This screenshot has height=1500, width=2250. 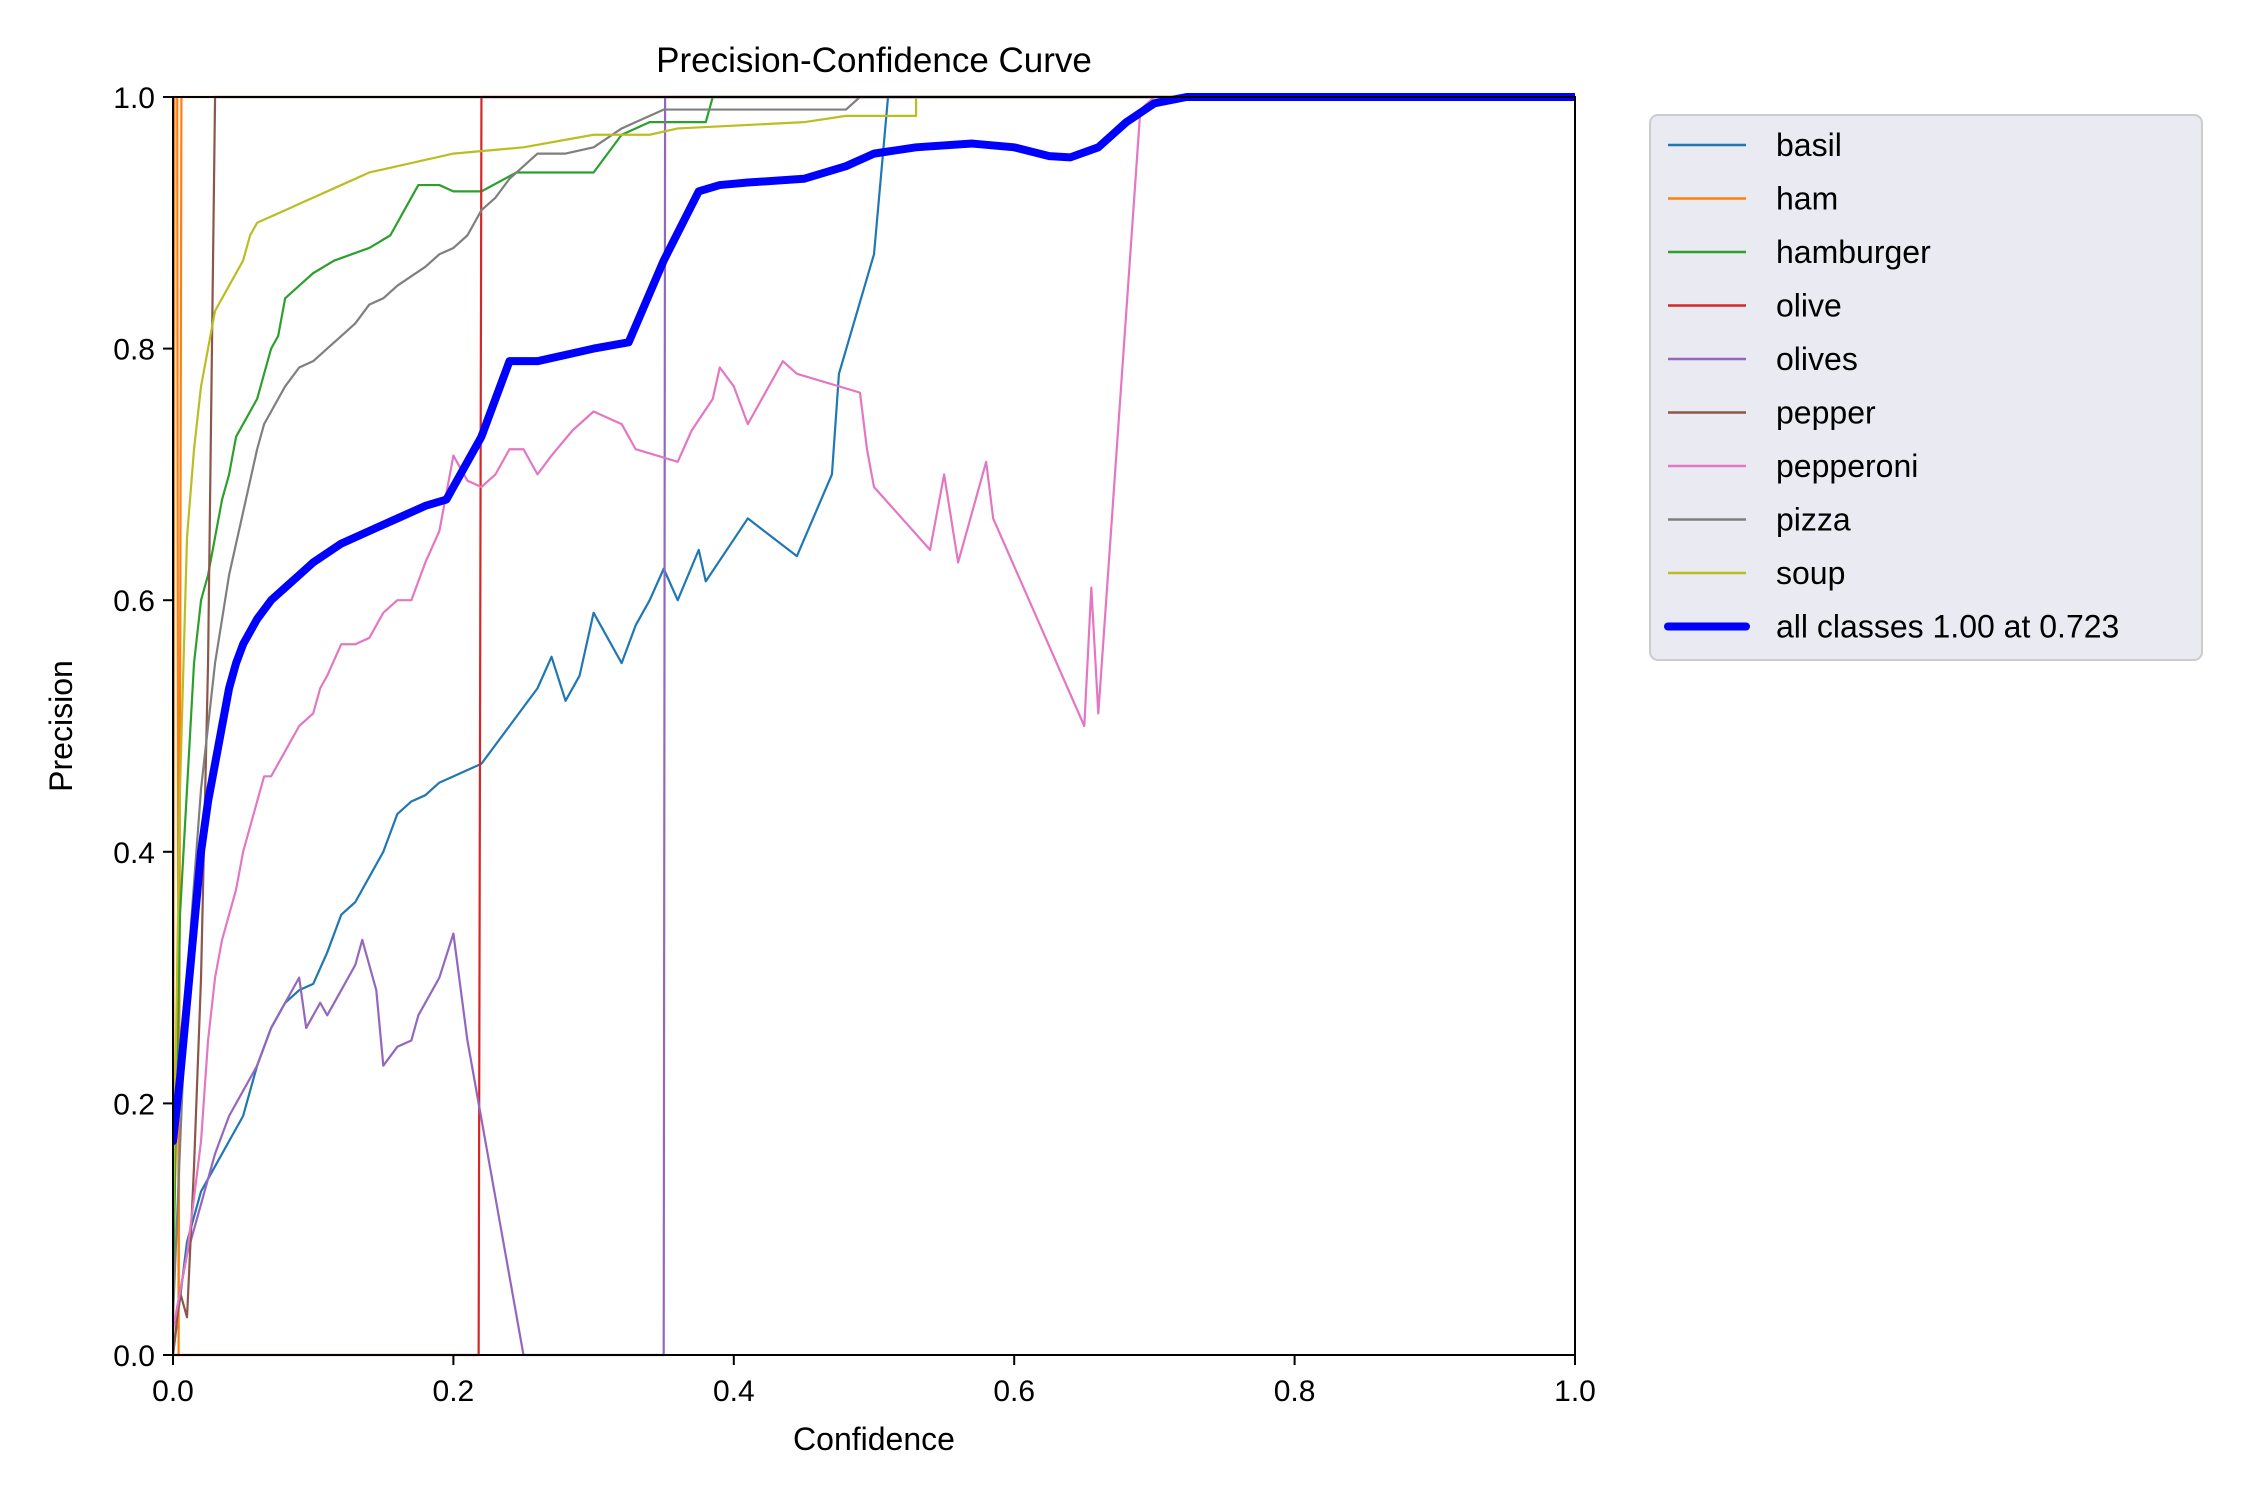 What do you see at coordinates (1947, 627) in the screenshot?
I see `legend-label-all-classes-1-00-at-0-723: all classes 1.00 at 0.723` at bounding box center [1947, 627].